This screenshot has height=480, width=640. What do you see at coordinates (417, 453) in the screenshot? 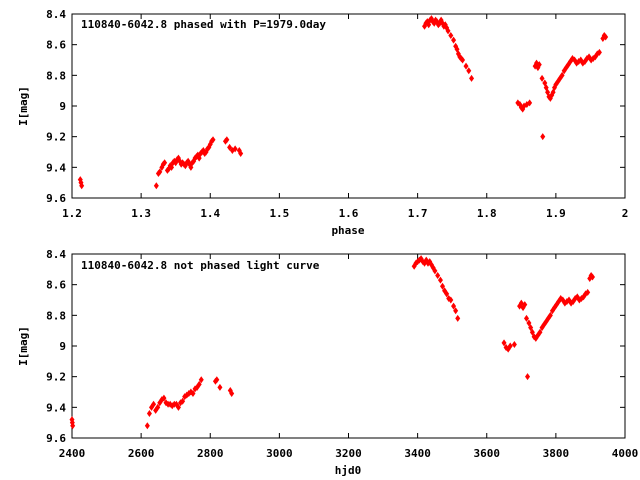
I see `x-tick-label: 3400` at bounding box center [417, 453].